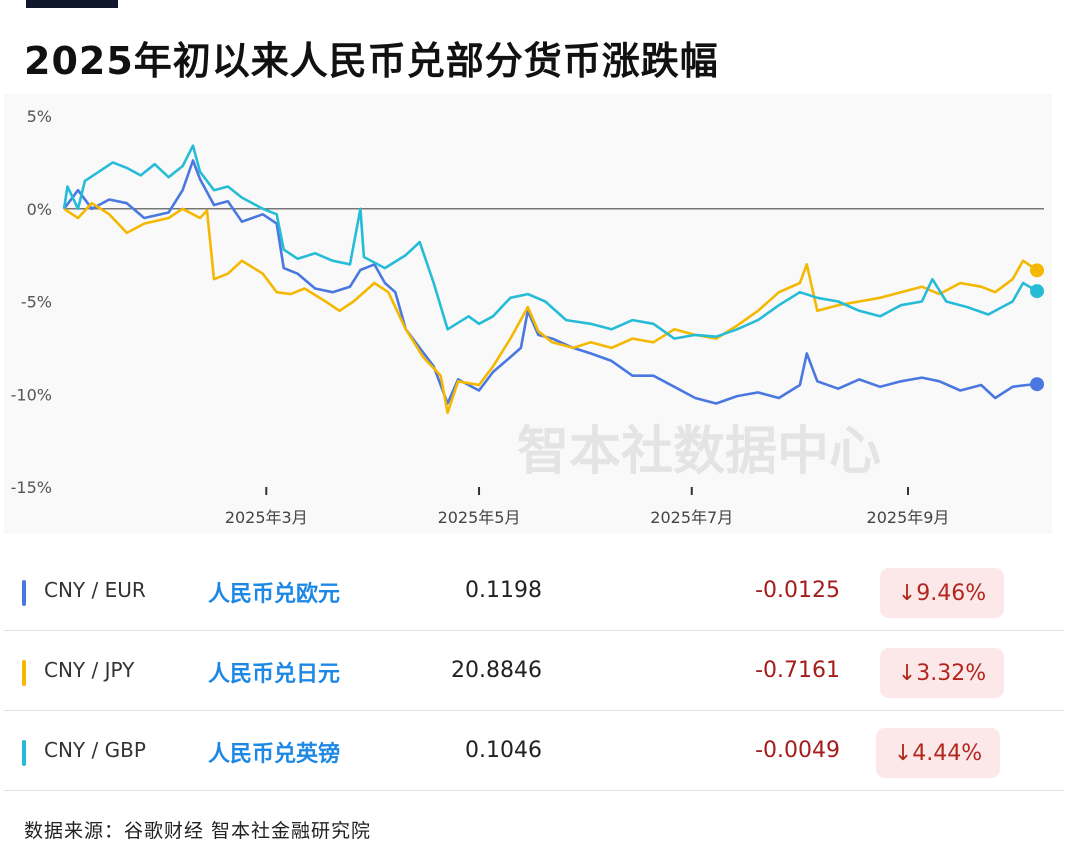  I want to click on watermark-text: 智本社数据中心, so click(699, 452).